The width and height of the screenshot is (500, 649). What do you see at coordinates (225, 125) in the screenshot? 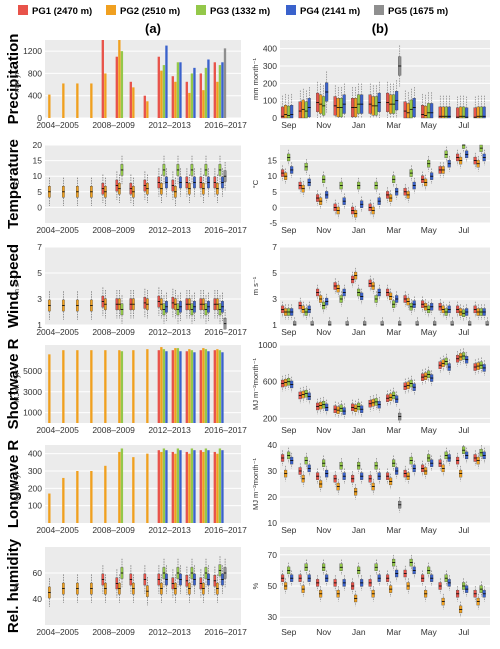
I see `x-tick-label: 2016–2017` at bounding box center [225, 125].